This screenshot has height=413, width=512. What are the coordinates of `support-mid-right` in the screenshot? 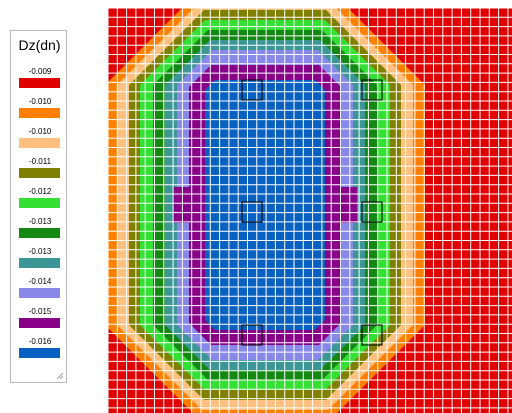 It's located at (372, 212).